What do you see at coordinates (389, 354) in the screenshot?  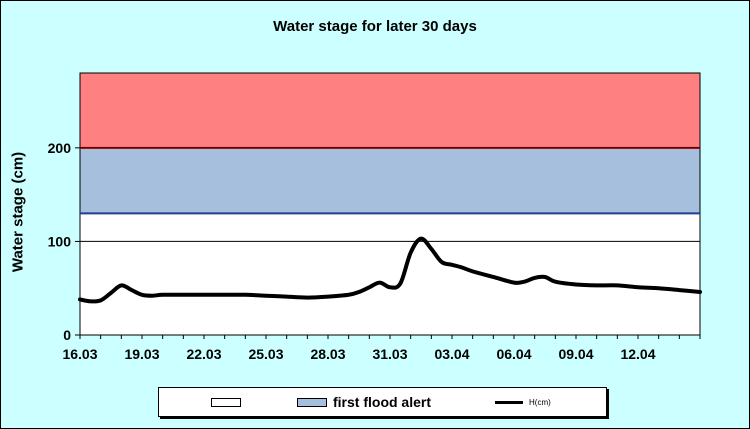 I see `x-tick-label: 31.03` at bounding box center [389, 354].